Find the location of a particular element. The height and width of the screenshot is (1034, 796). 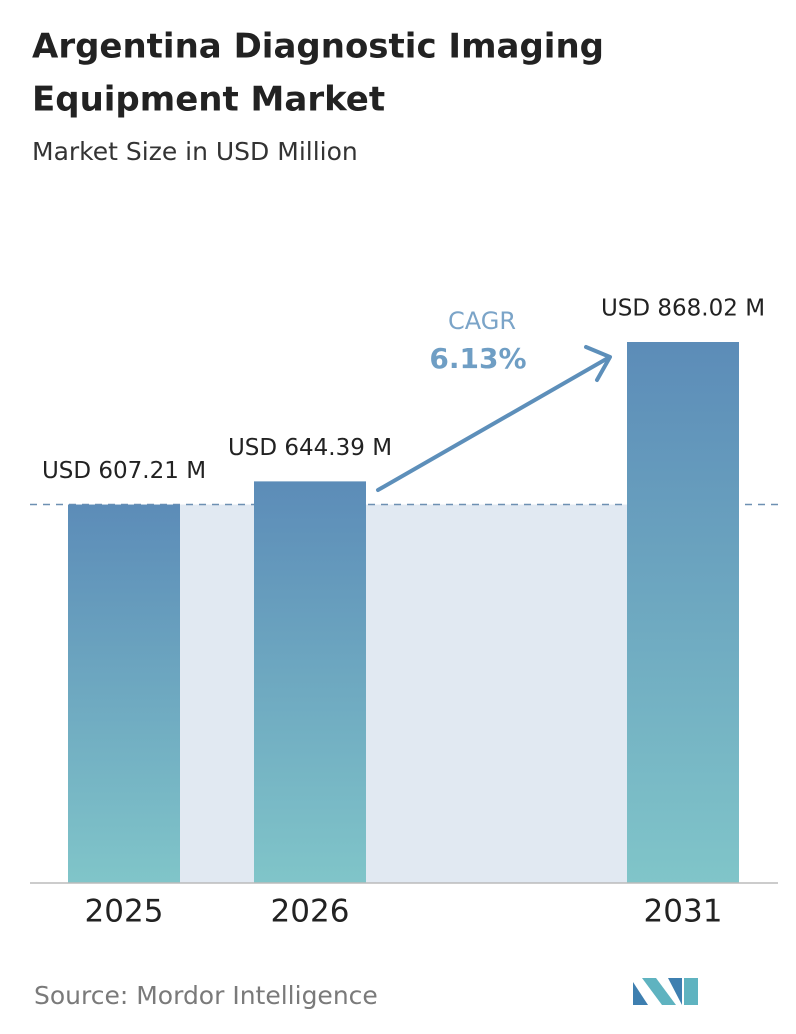

x-tick-label: 2025 is located at coordinates (124, 912).